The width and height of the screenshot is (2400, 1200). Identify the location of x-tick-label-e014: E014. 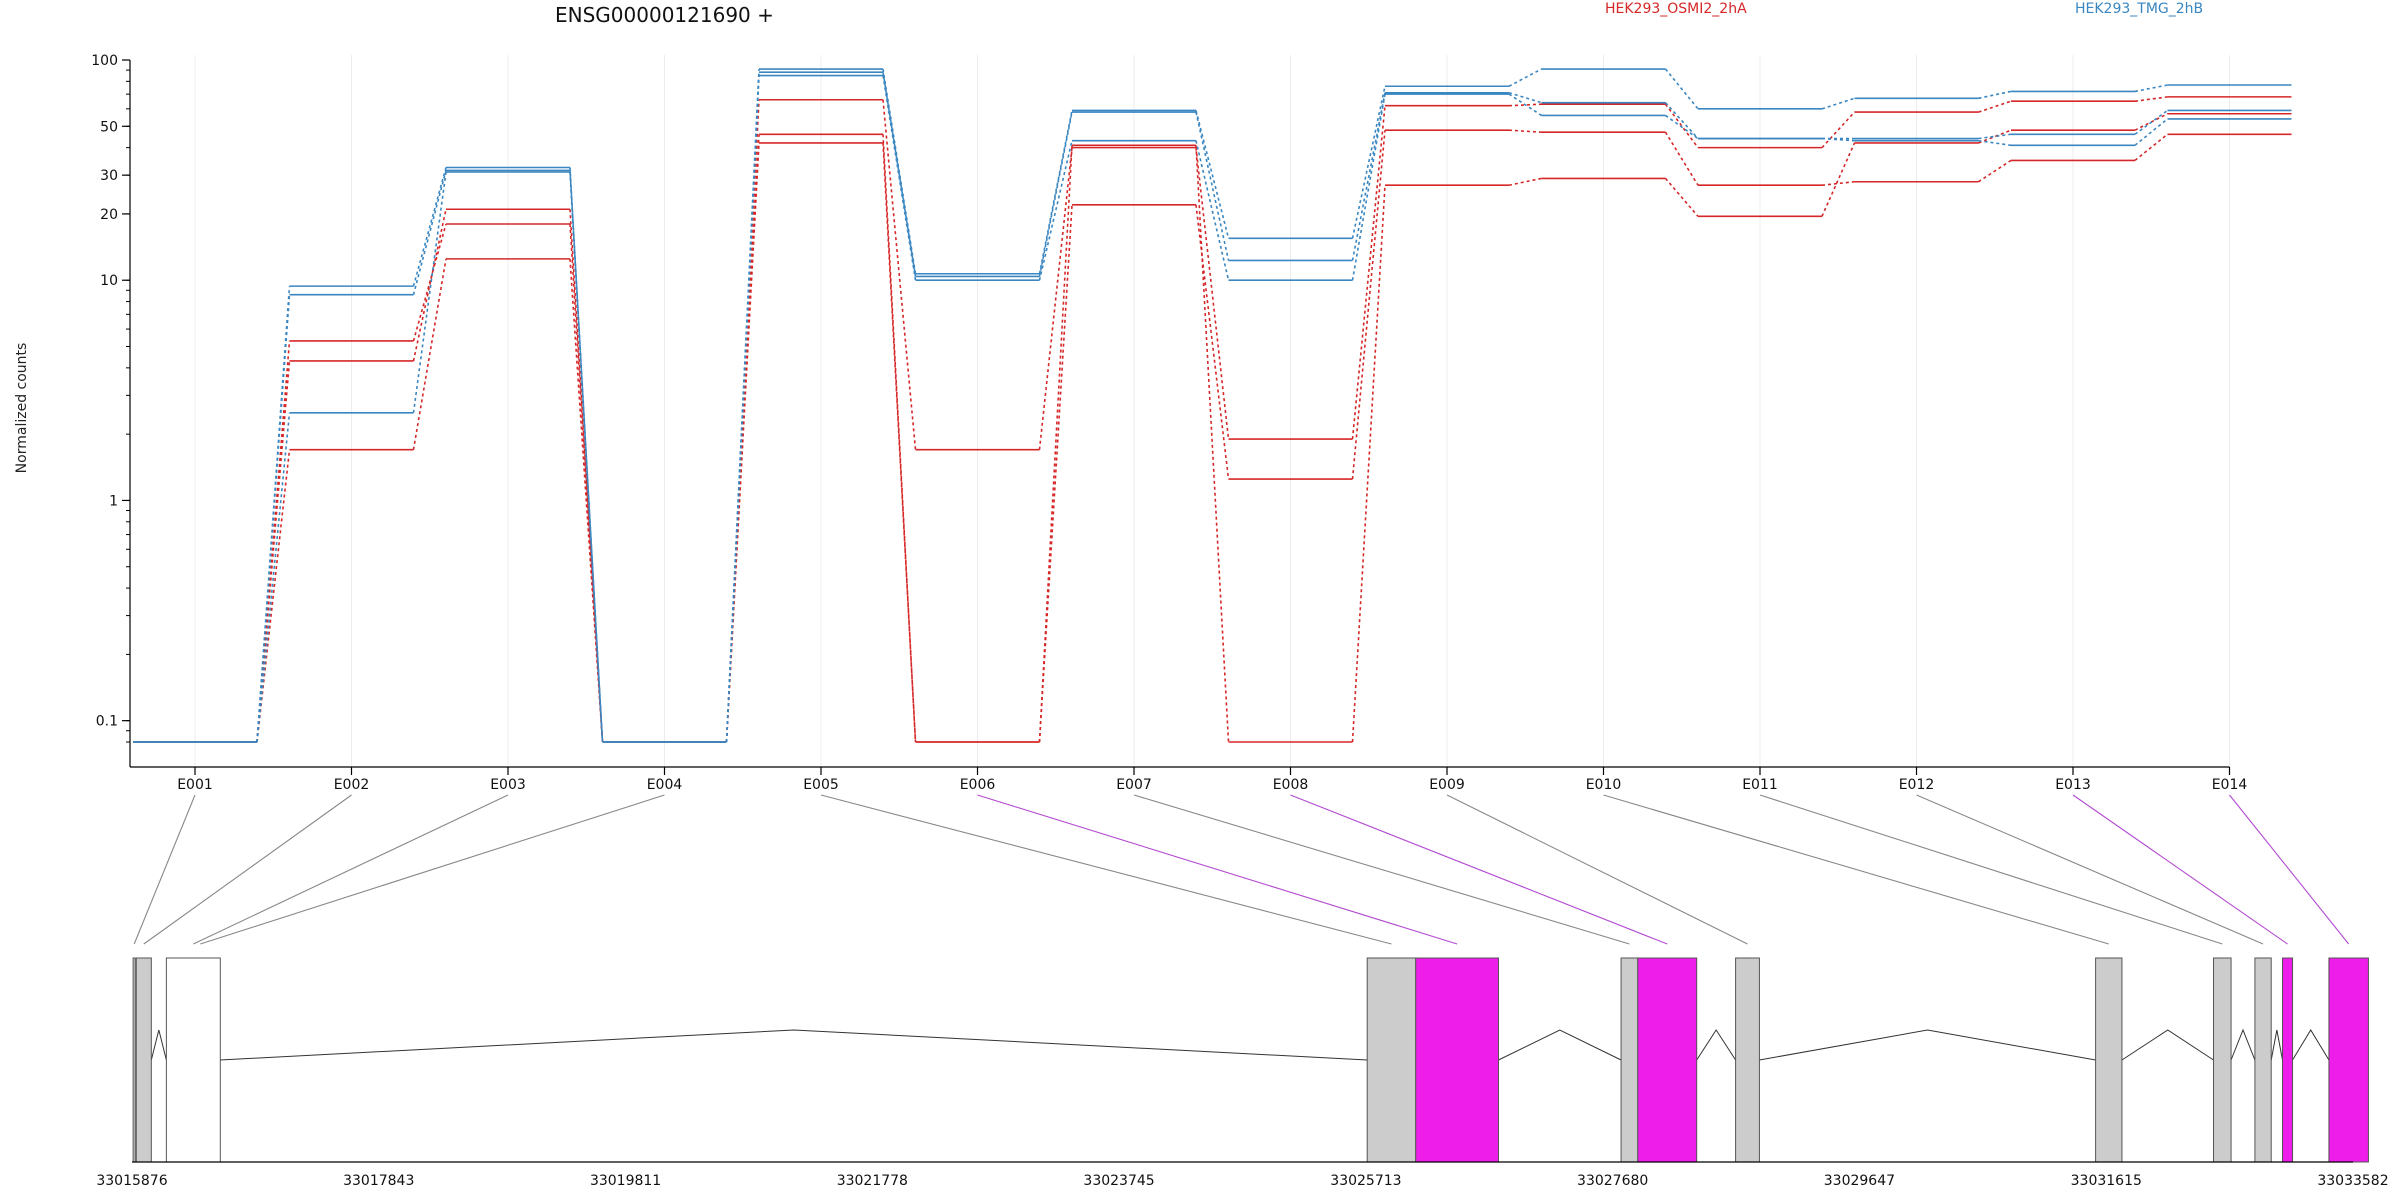
(2230, 785).